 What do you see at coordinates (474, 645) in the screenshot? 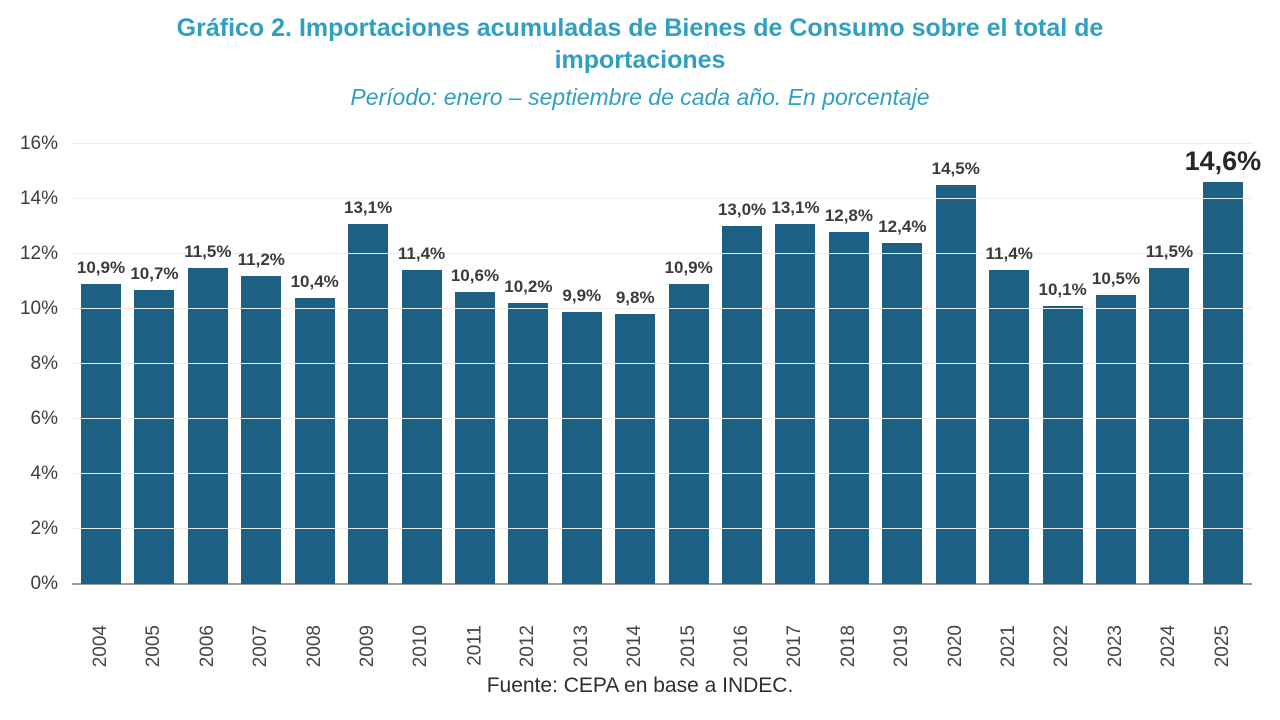
I see `x-axis-label-text: 2011` at bounding box center [474, 645].